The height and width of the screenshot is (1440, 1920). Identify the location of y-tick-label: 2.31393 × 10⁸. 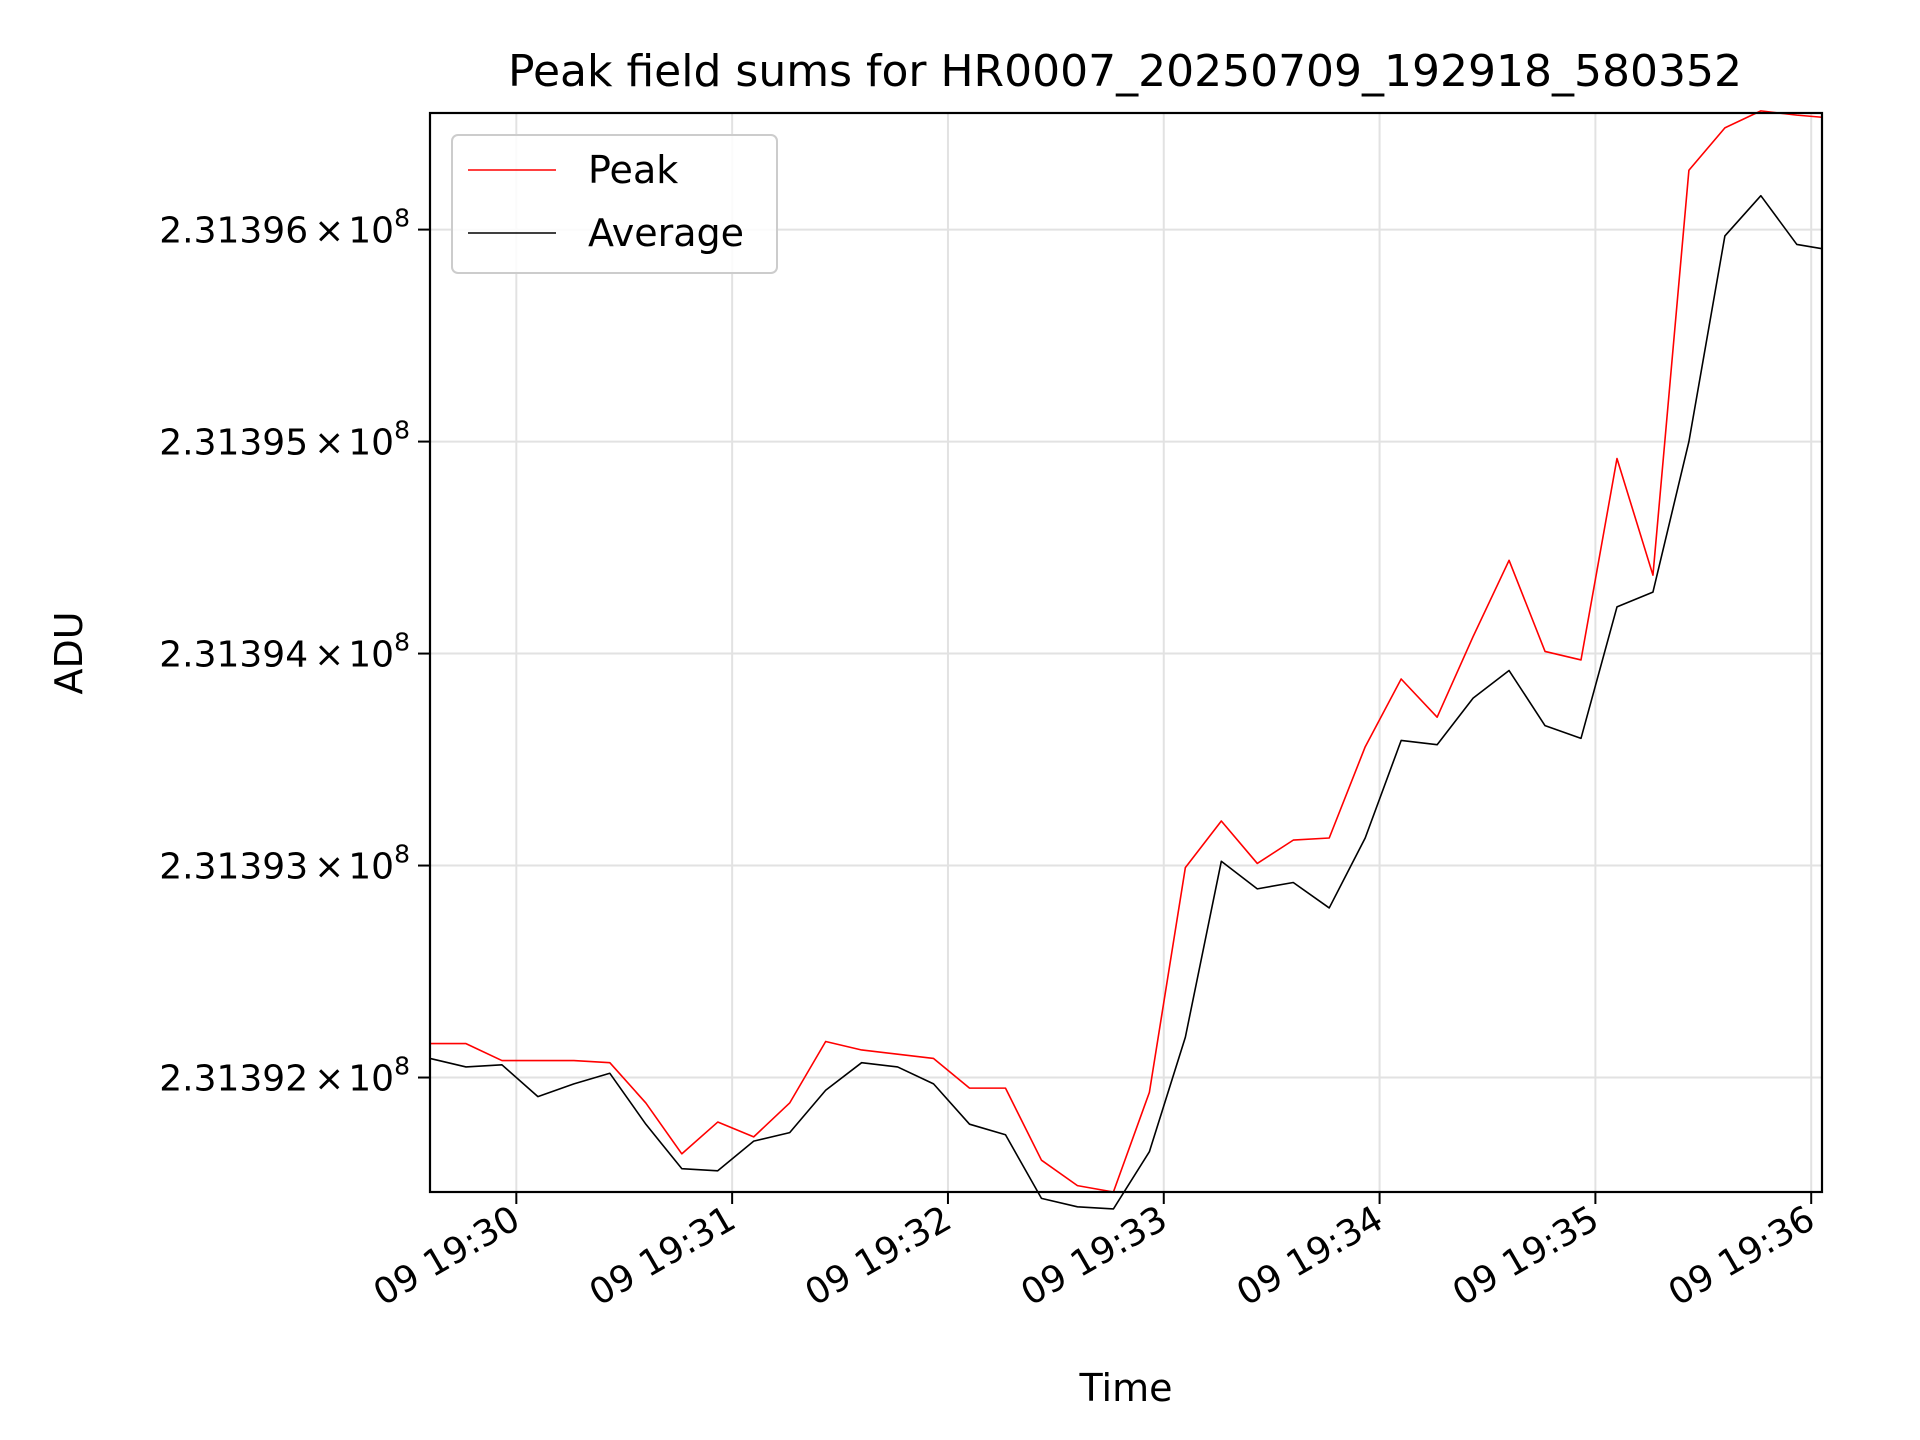
(284, 864).